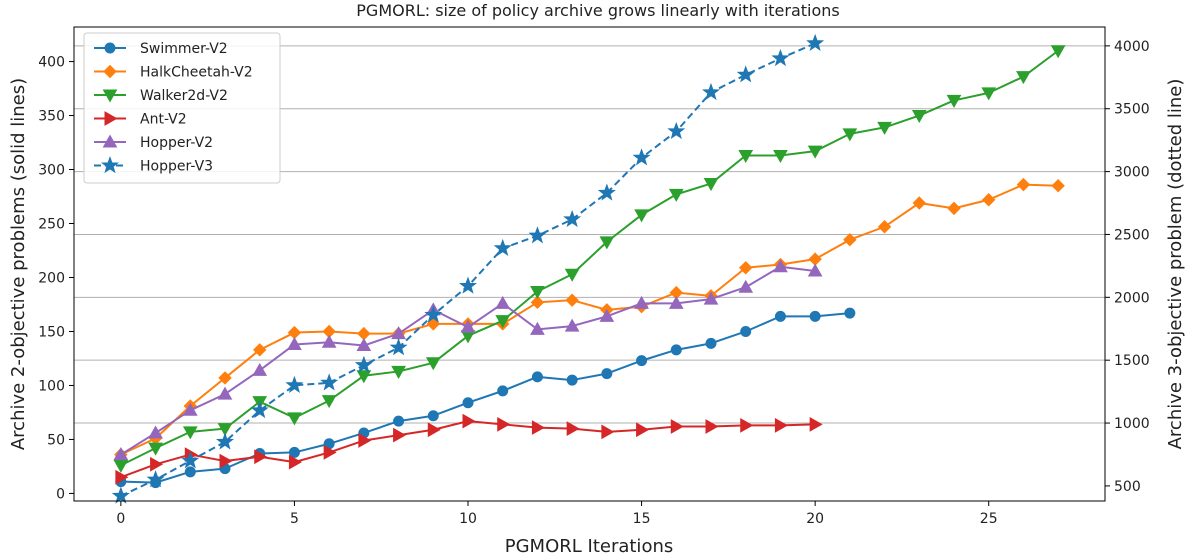 This screenshot has width=1196, height=560. Describe the element at coordinates (1132, 424) in the screenshot. I see `y-right-tick-label: 1000` at that location.